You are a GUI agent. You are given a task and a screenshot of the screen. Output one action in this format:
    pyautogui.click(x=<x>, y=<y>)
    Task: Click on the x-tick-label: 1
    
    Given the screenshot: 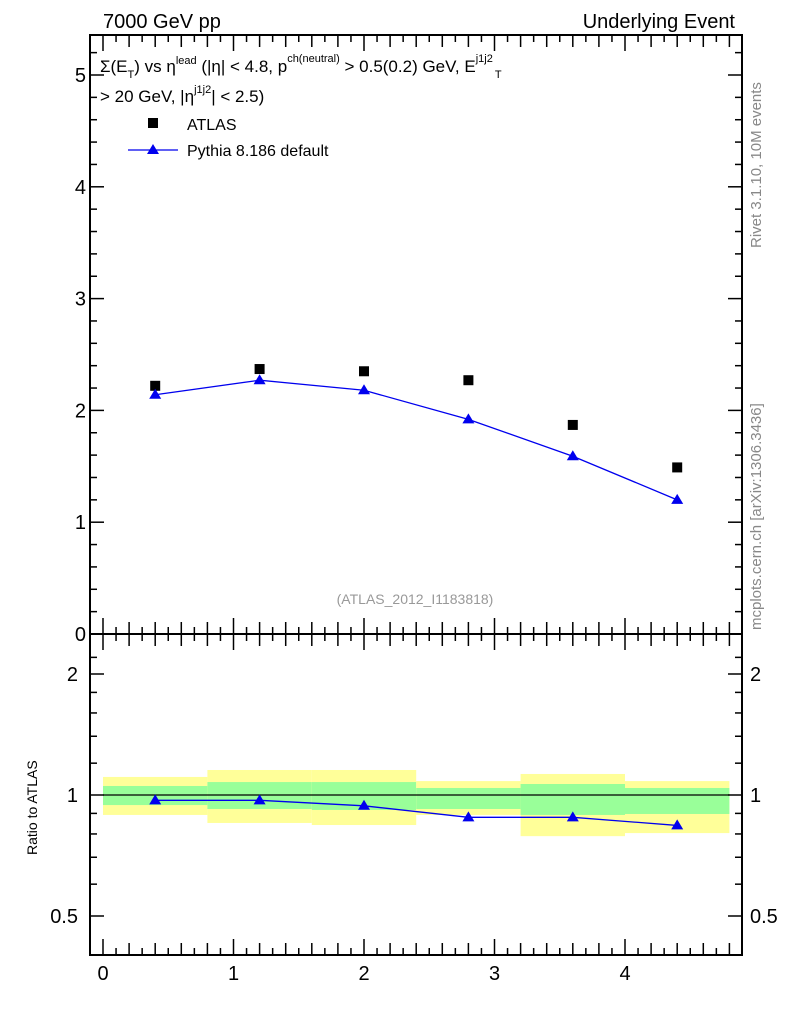 What is the action you would take?
    pyautogui.click(x=233, y=974)
    